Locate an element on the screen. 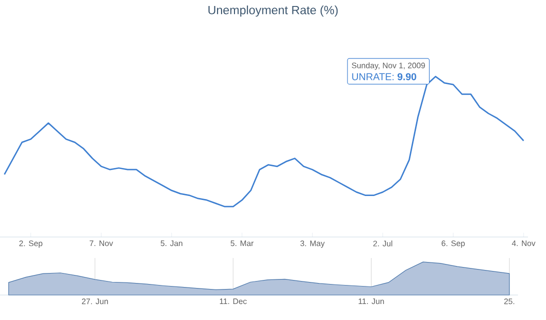 The width and height of the screenshot is (546, 320). chart-title: Unemployment Rate (%) is located at coordinates (273, 11).